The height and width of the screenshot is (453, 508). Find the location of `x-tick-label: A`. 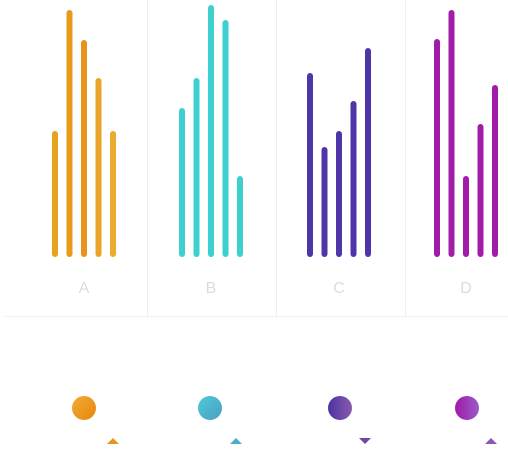

x-tick-label: A is located at coordinates (84, 288).